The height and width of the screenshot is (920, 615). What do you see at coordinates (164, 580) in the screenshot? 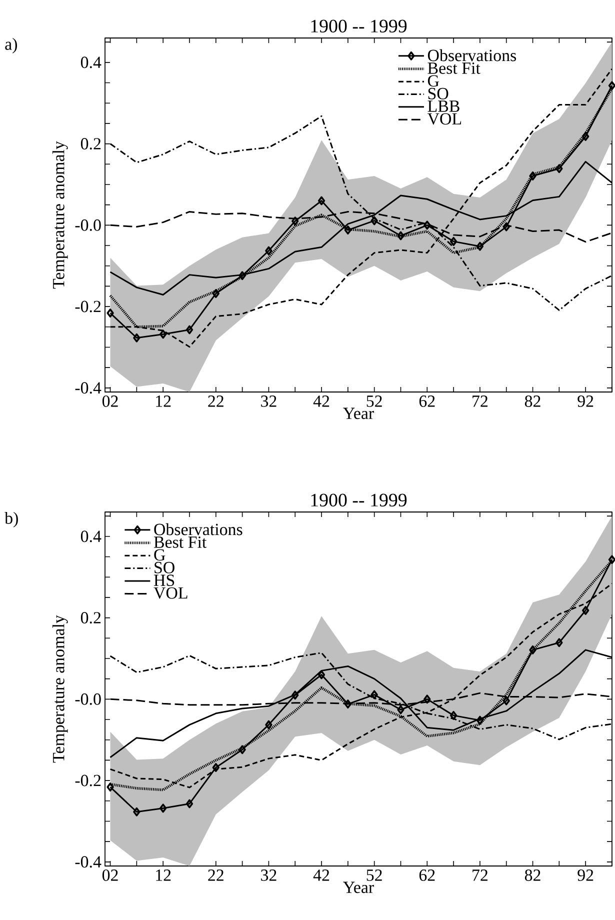
I see `legend-label: HS` at bounding box center [164, 580].